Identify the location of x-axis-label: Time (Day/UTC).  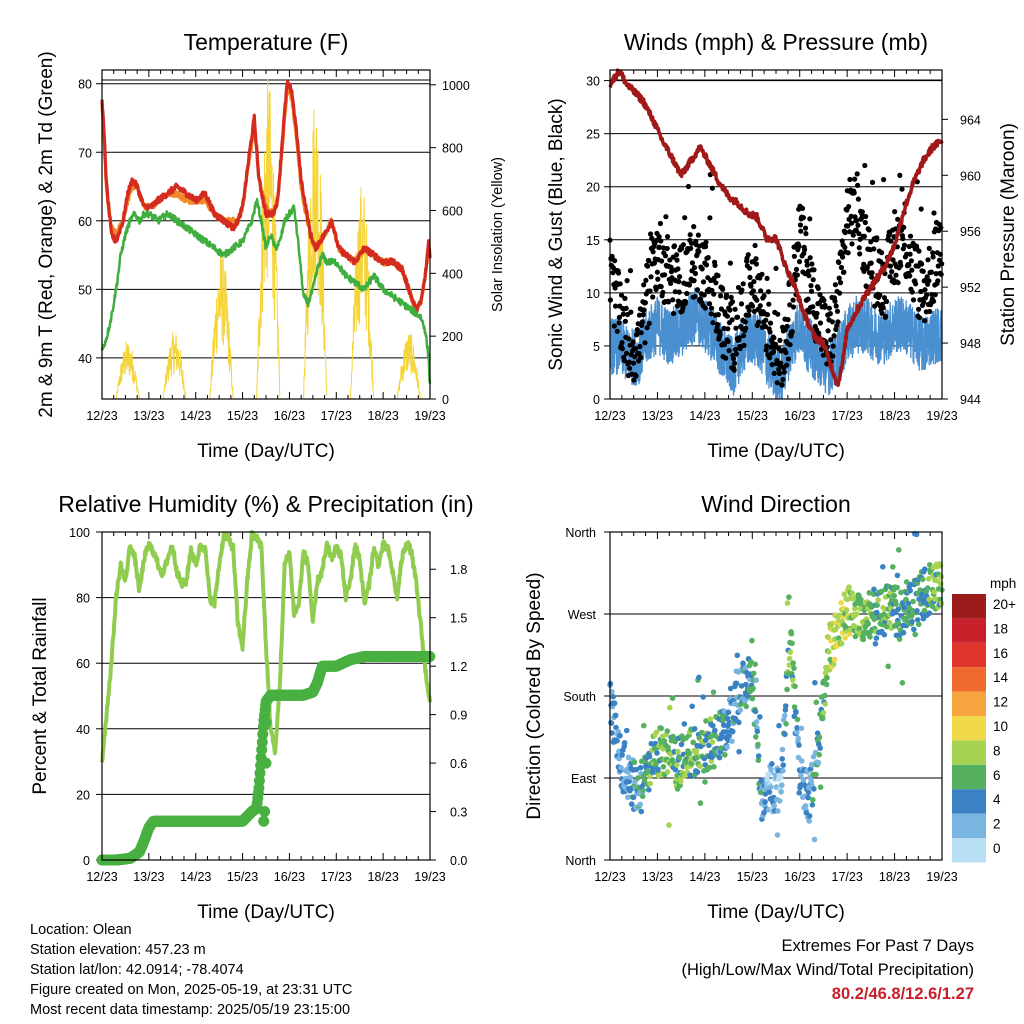
(776, 451).